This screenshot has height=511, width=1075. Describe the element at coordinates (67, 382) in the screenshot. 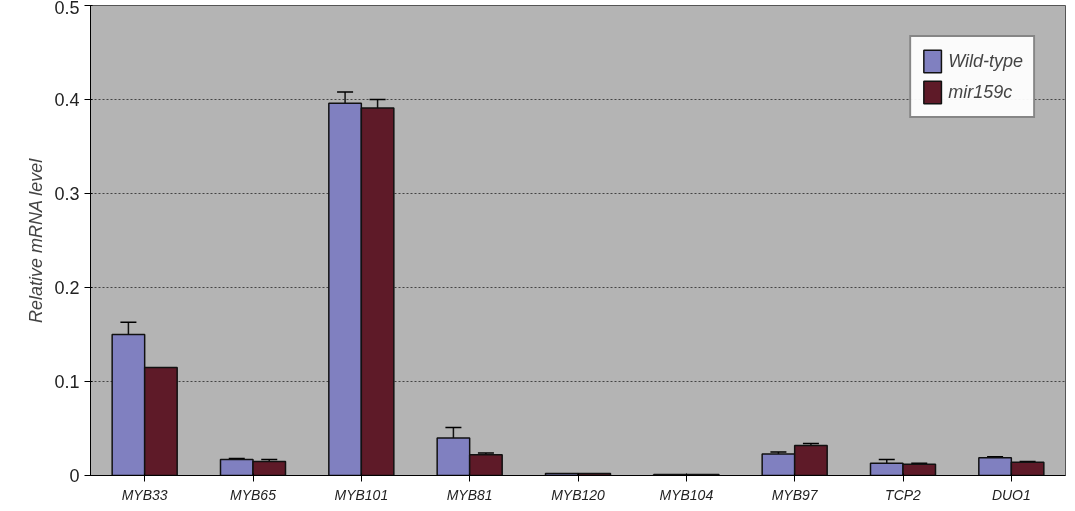

I see `y-tick-label: 0.1` at that location.